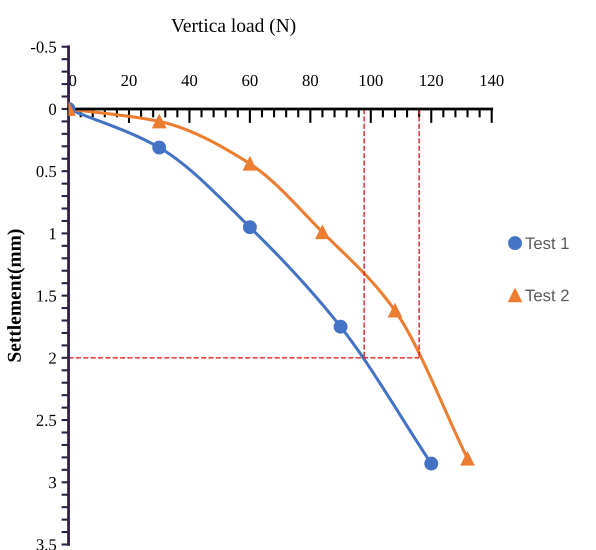  Describe the element at coordinates (189, 80) in the screenshot. I see `x-tick-label: 40` at that location.